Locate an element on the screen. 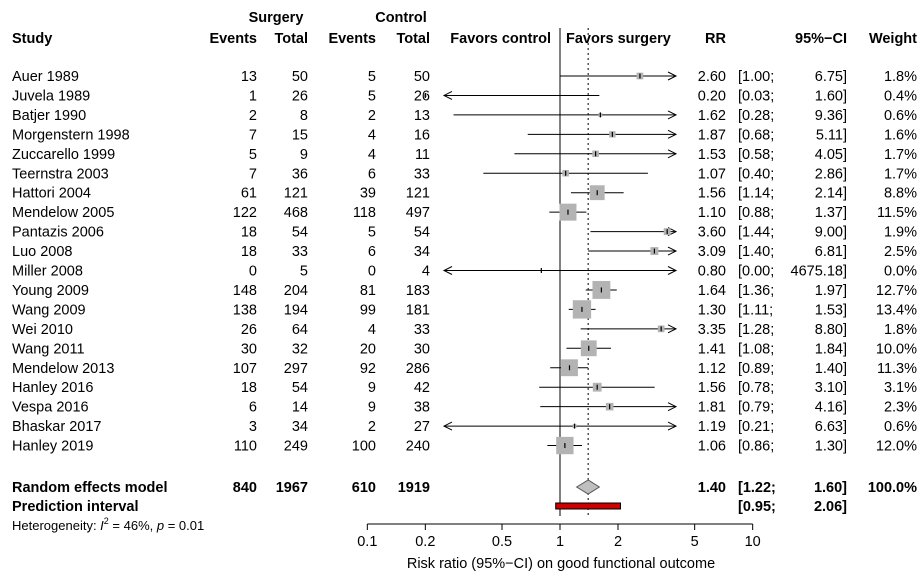 This screenshot has width=921, height=576. summary-label: Random effects model is located at coordinates (90, 488).